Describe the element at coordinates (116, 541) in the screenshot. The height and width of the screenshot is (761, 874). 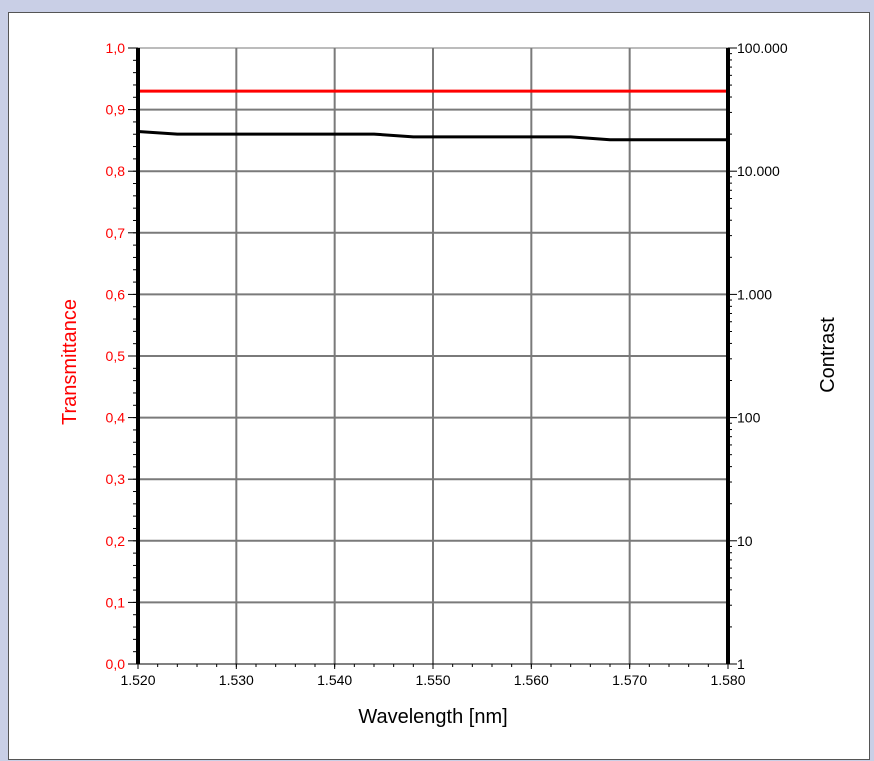
I see `y-tick-label: 0,2` at that location.